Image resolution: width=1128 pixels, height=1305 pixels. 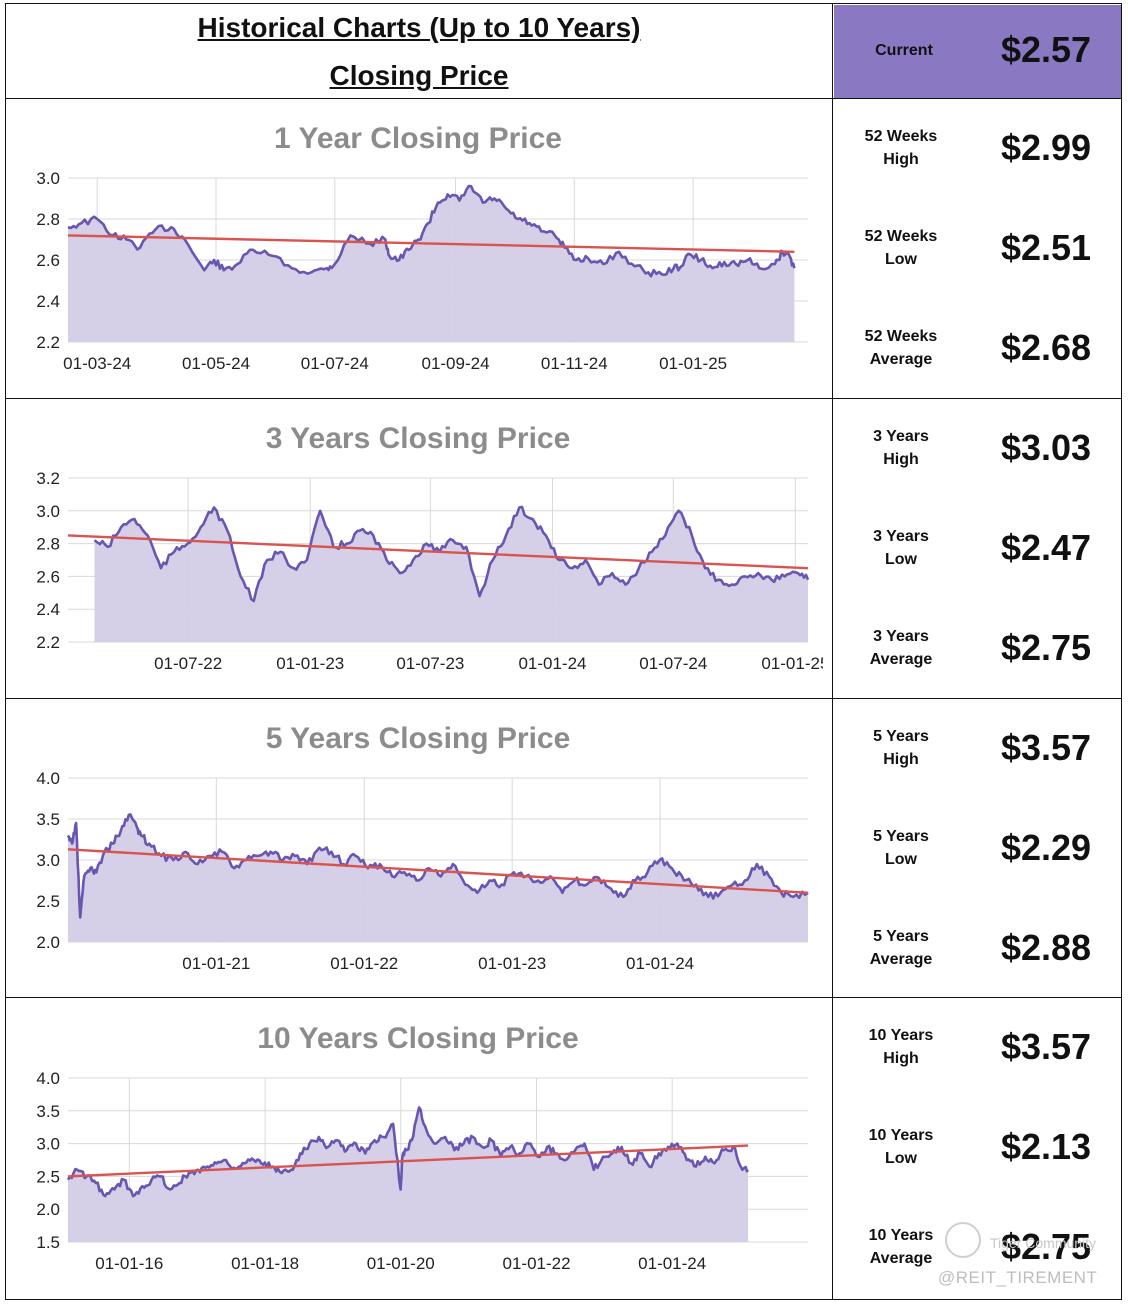 What do you see at coordinates (418, 738) in the screenshot?
I see `chart-title: 5 Years Closing Price` at bounding box center [418, 738].